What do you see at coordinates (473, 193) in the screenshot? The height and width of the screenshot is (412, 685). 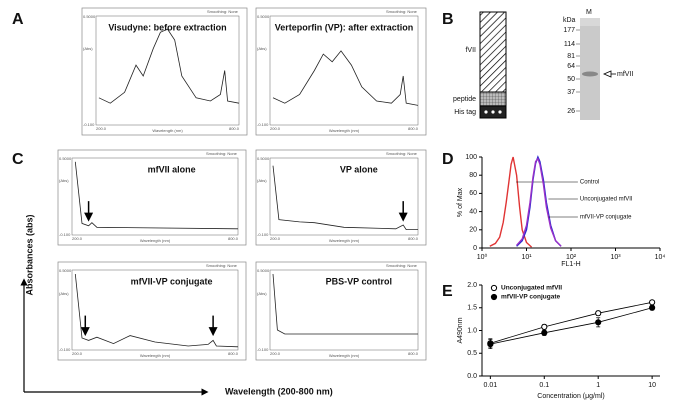 I see `y-tick-label: 60` at bounding box center [473, 193].